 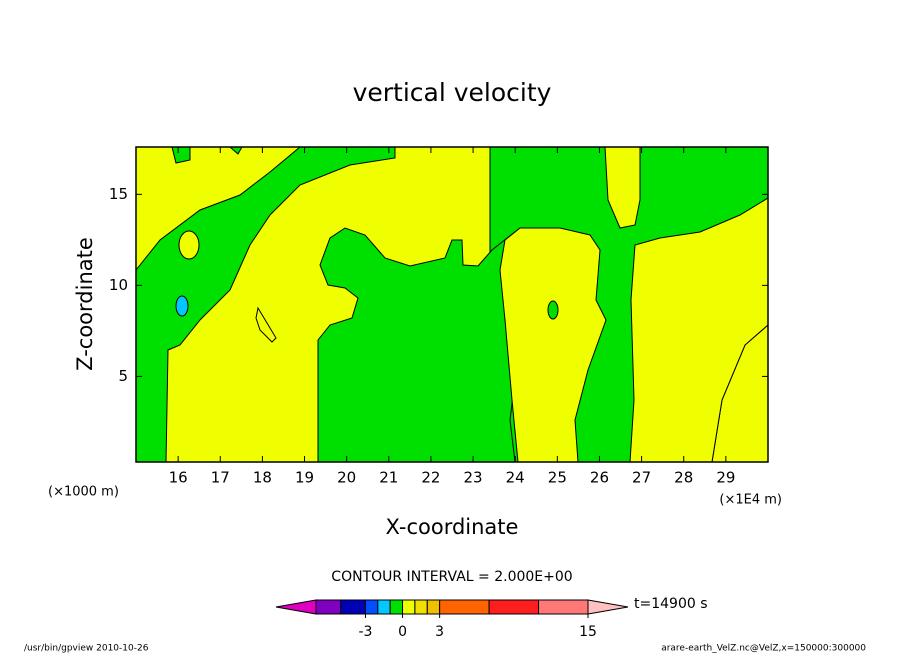 I want to click on time-label: t=14900 s, so click(x=671, y=604).